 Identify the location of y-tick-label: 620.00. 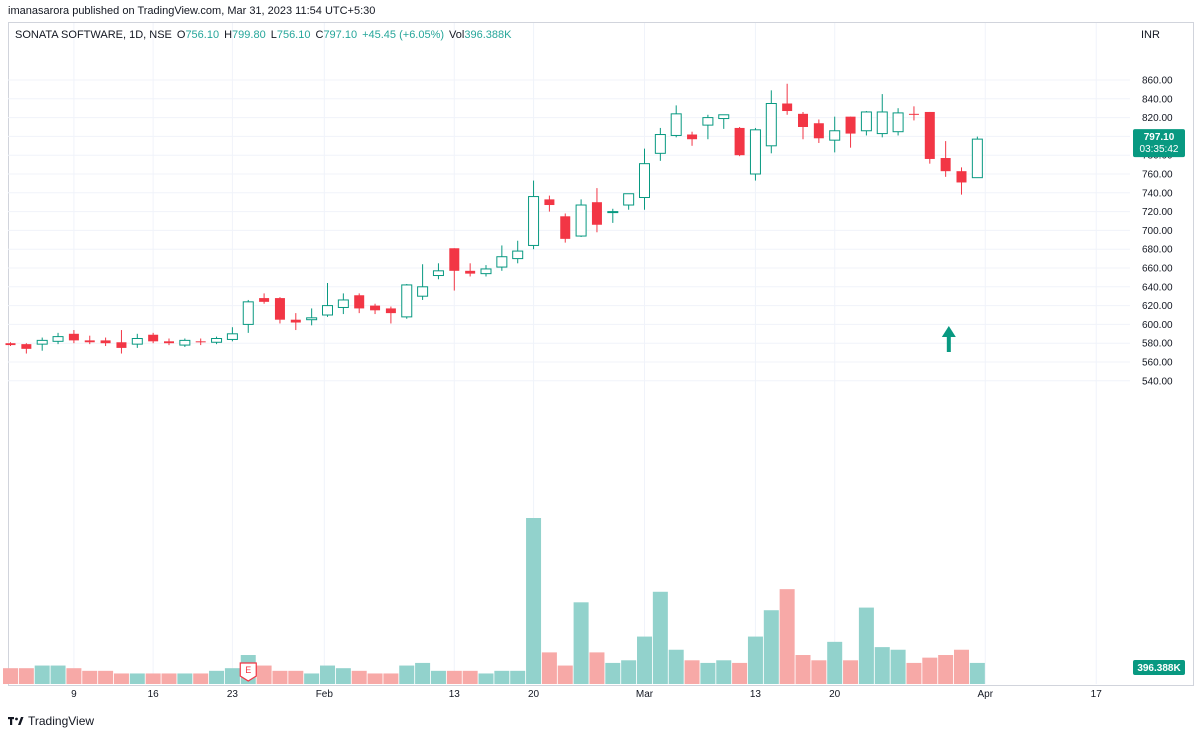
(1157, 306).